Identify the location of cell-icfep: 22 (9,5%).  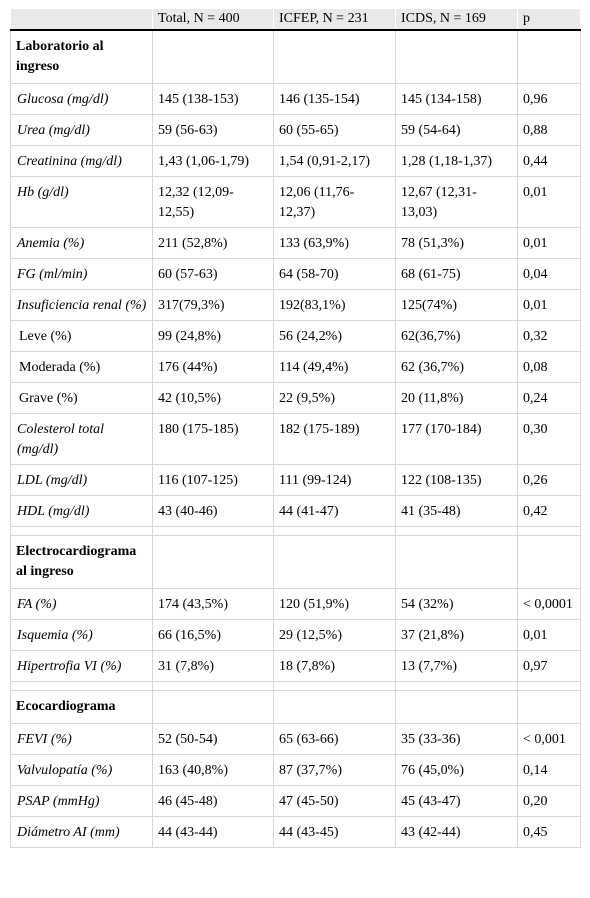
(334, 398).